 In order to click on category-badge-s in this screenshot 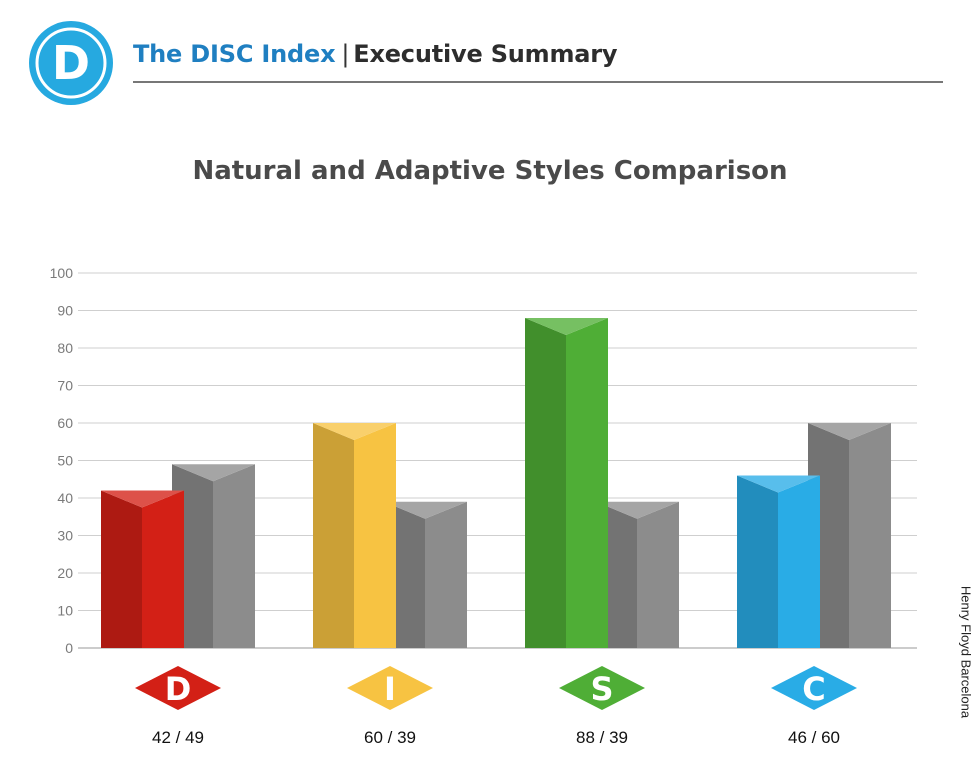, I will do `click(602, 688)`.